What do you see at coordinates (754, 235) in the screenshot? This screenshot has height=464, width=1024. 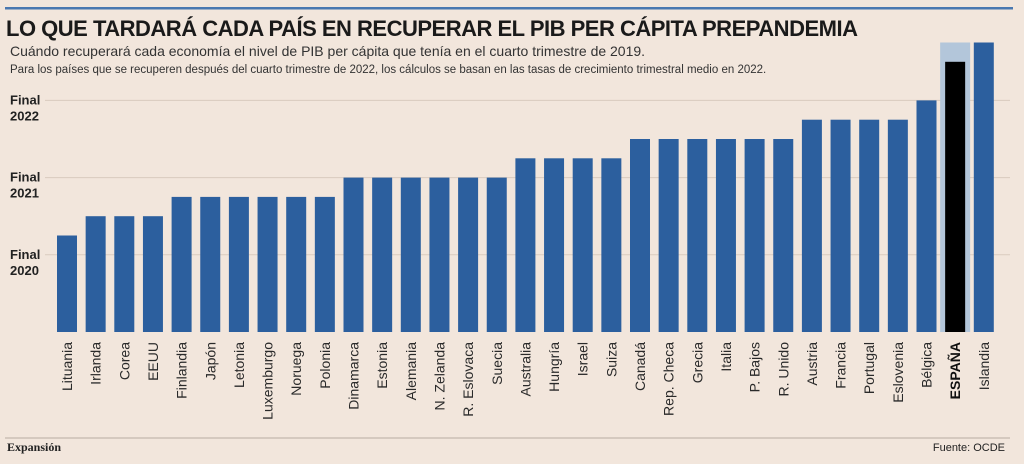 I see `bar-p-bajos` at bounding box center [754, 235].